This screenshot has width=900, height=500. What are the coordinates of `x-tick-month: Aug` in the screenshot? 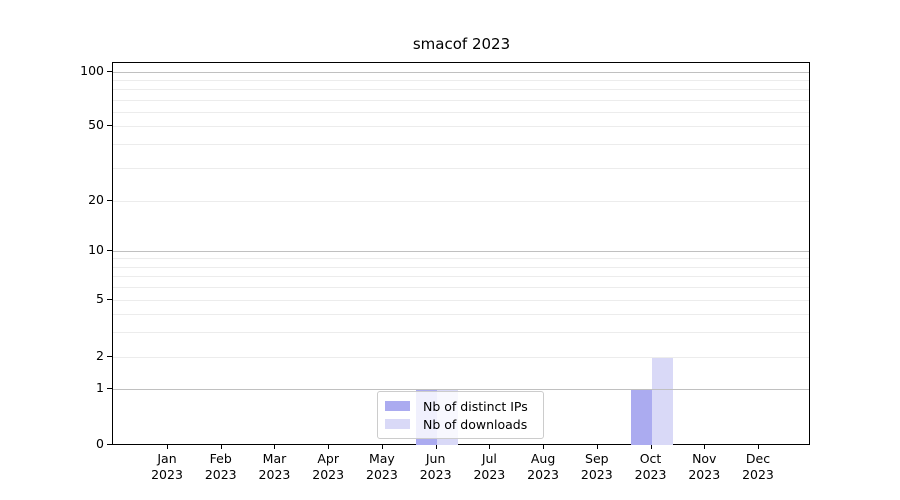 It's located at (543, 458).